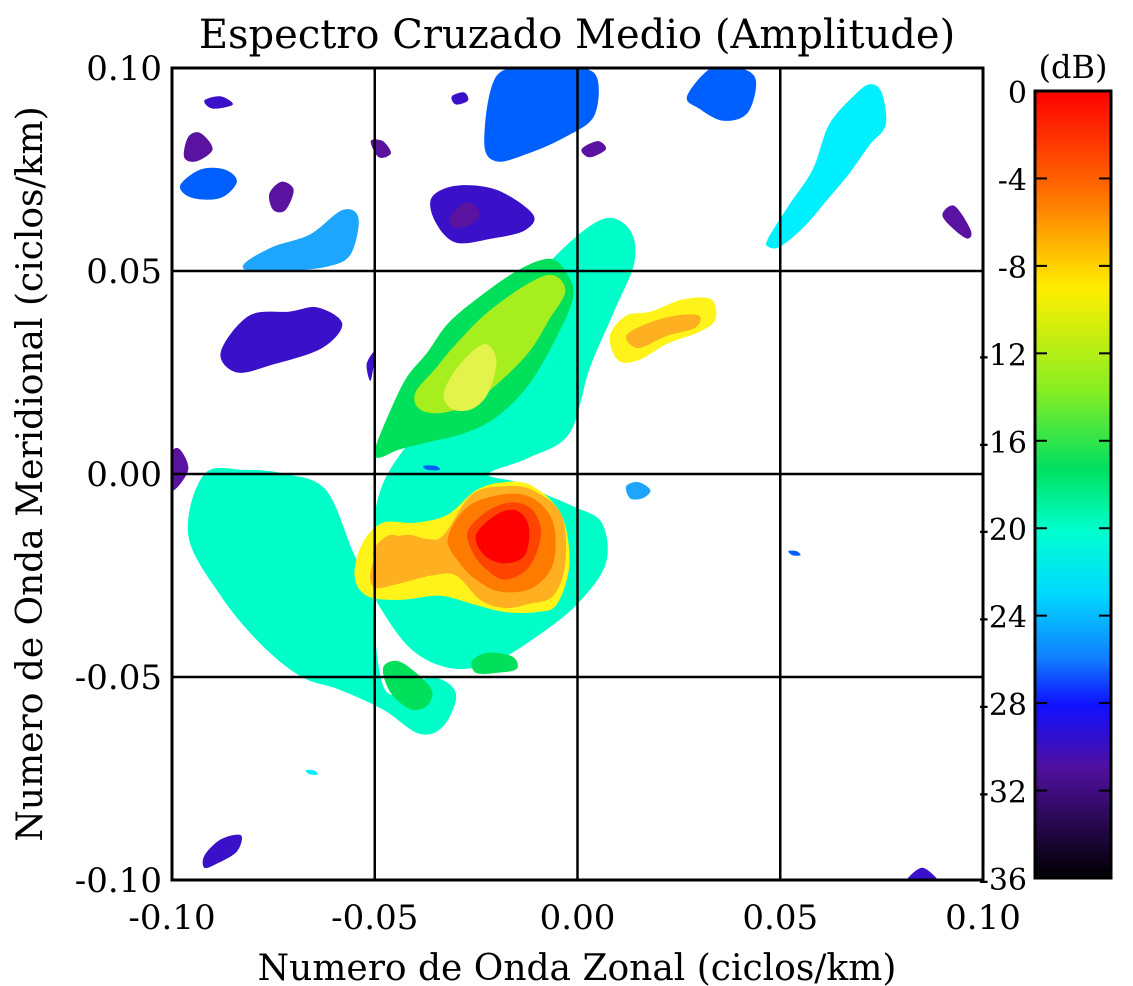 The width and height of the screenshot is (1133, 986). I want to click on colorbar-tick-label: -24, so click(1003, 618).